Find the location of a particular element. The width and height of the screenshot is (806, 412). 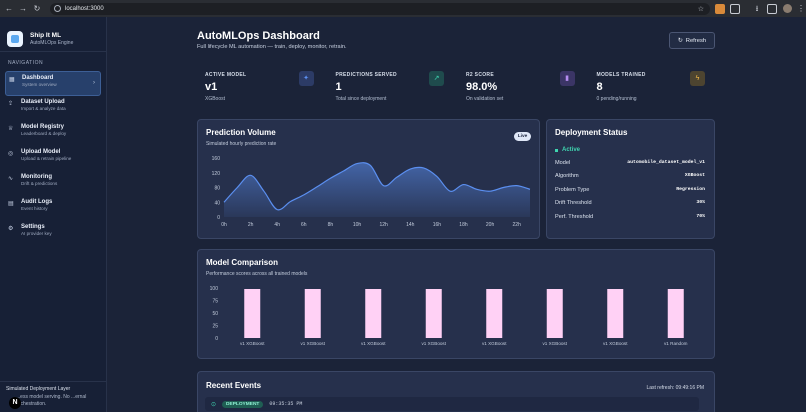

stat-value: 98.0% is located at coordinates (482, 87).